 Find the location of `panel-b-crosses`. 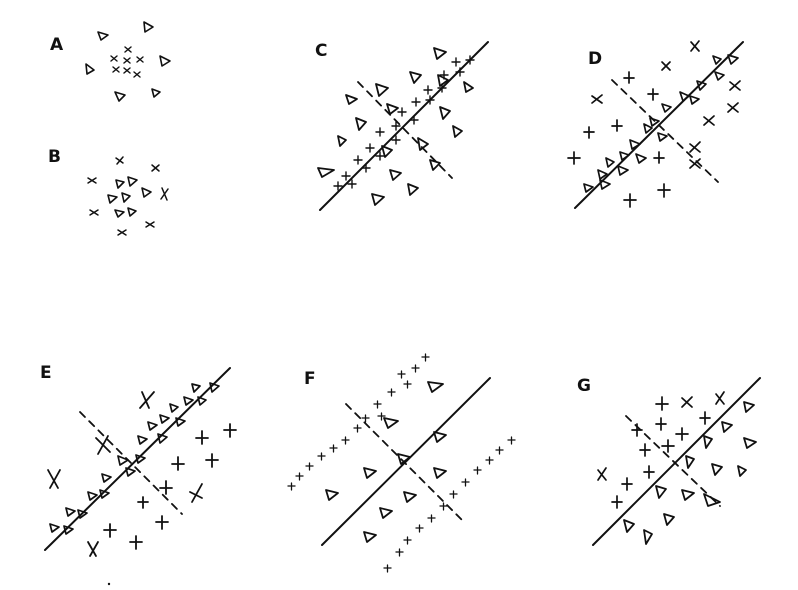

panel-b-crosses is located at coordinates (128, 196).